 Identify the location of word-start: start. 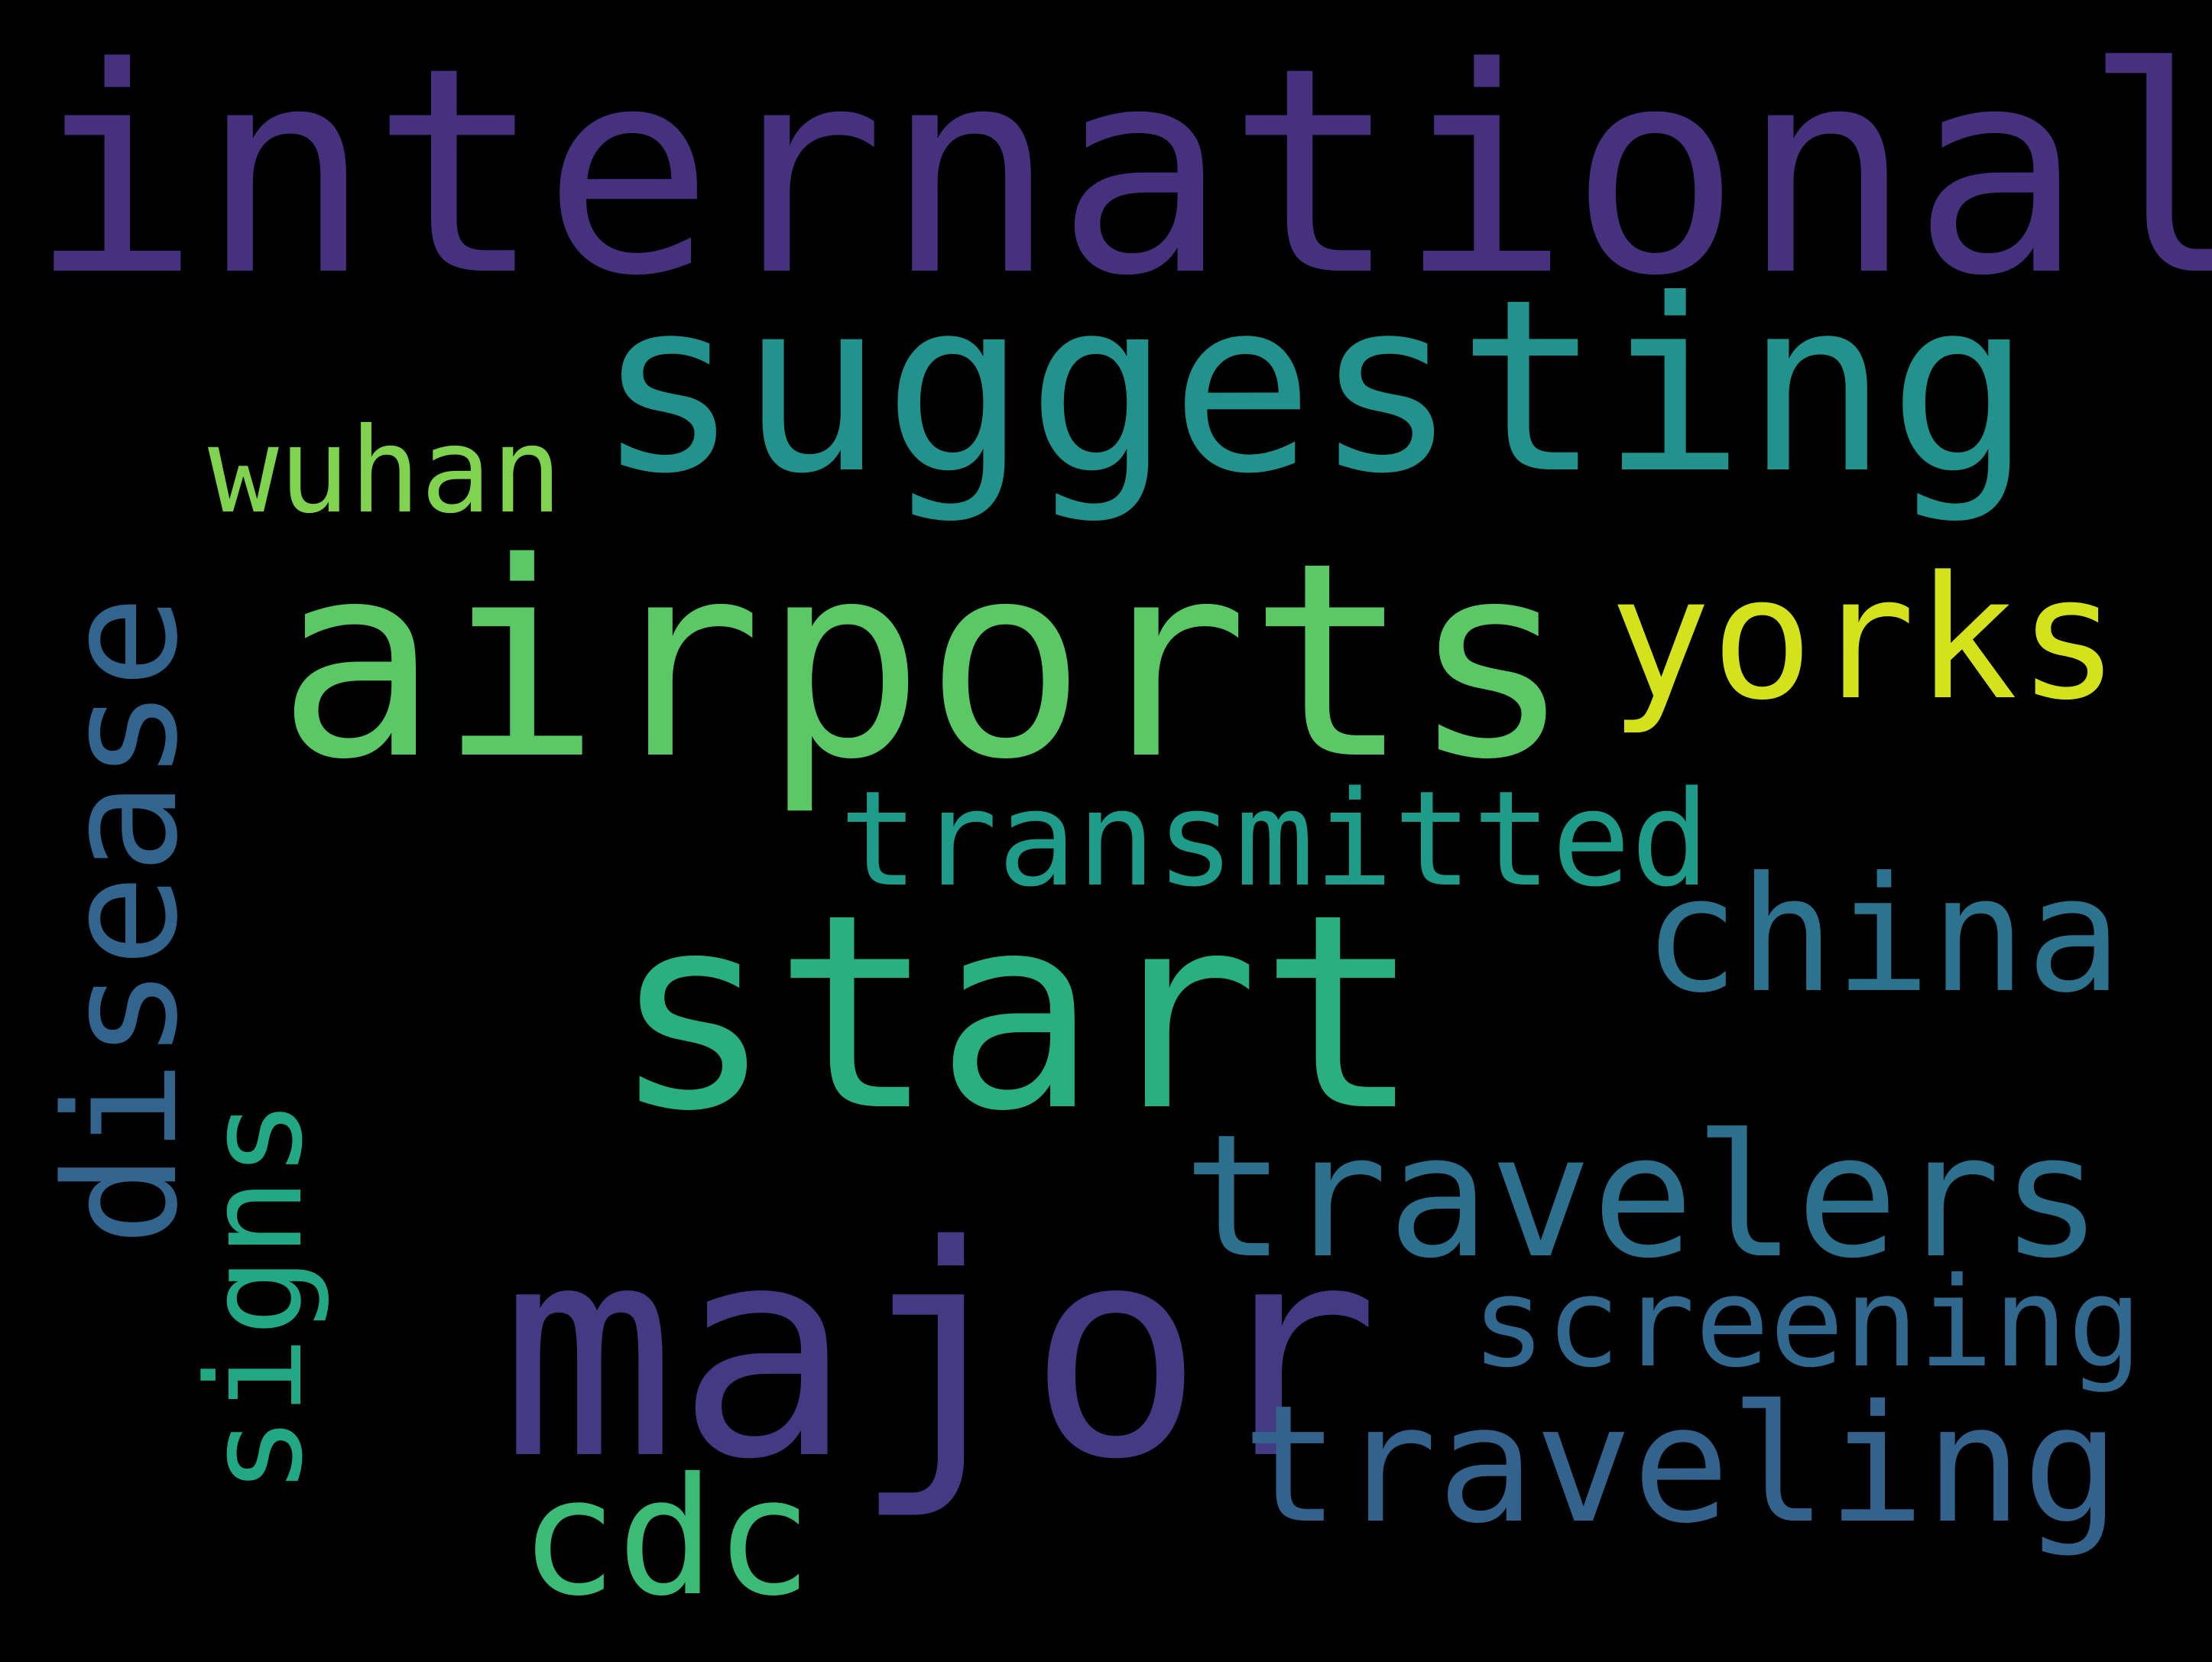
(1016, 1013).